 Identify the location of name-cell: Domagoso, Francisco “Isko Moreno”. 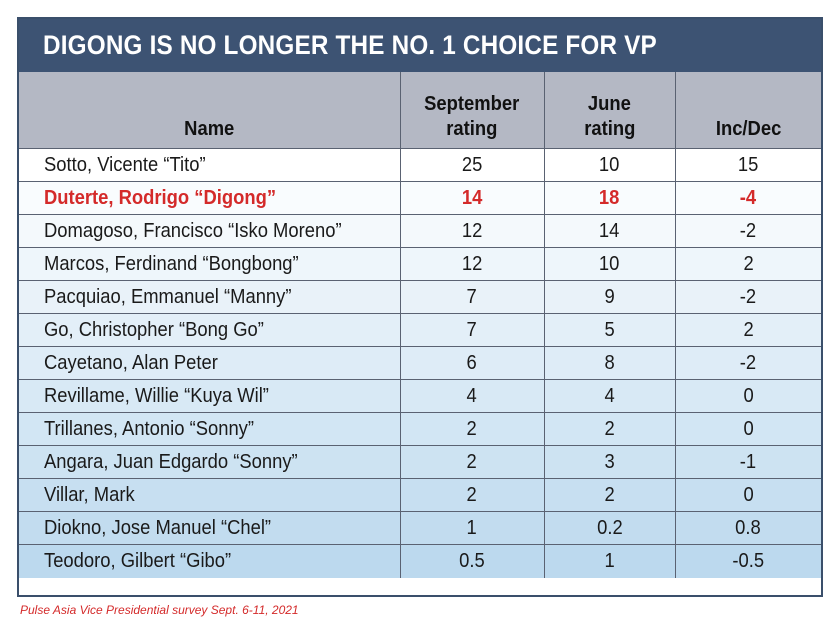
(210, 231).